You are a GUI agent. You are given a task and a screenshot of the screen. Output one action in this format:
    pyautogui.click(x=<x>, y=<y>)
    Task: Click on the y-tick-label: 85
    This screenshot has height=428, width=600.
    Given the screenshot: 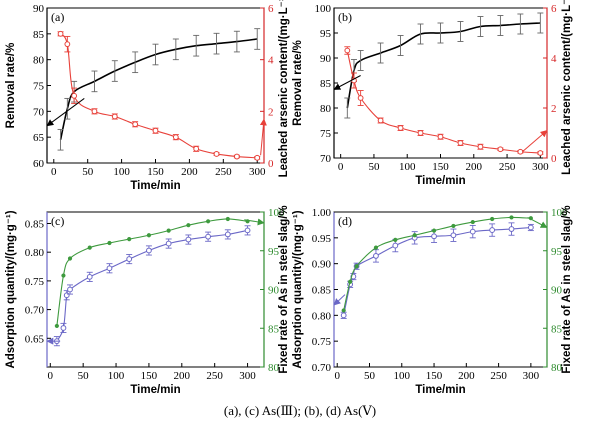 What is the action you would take?
    pyautogui.click(x=326, y=84)
    